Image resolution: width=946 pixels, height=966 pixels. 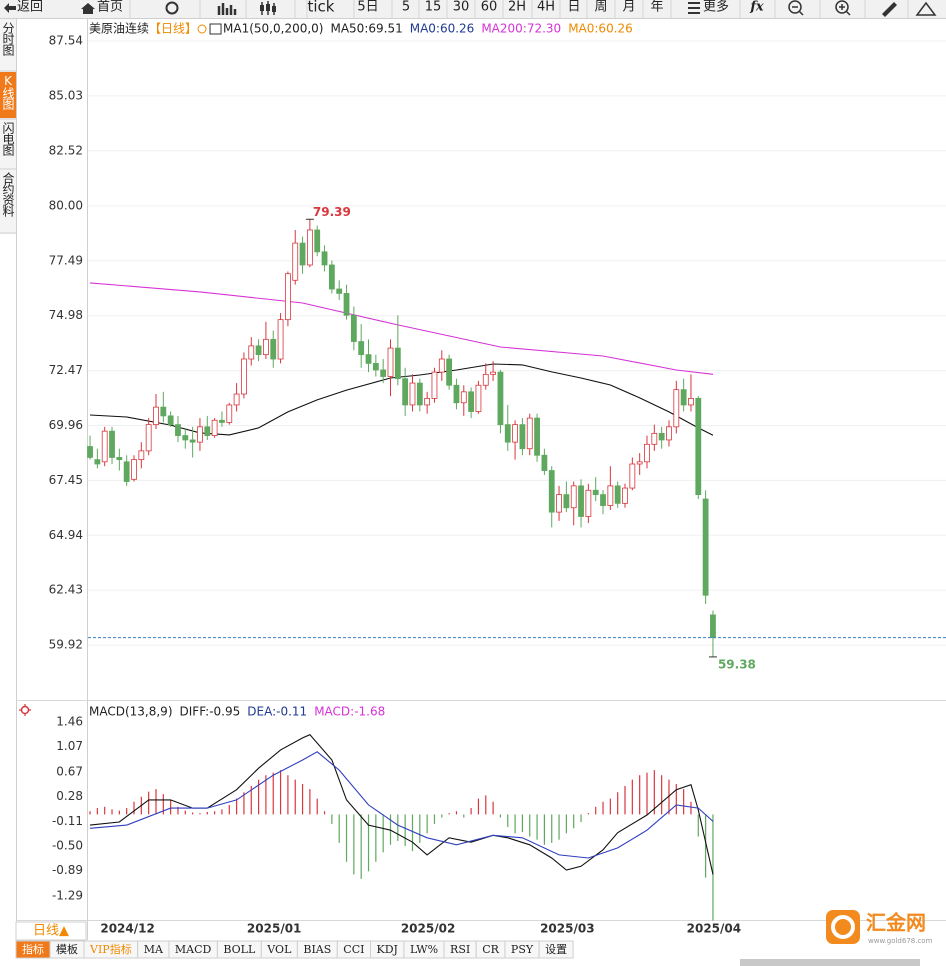 What do you see at coordinates (8, 139) in the screenshot?
I see `sidebar-tab: 闪电图` at bounding box center [8, 139].